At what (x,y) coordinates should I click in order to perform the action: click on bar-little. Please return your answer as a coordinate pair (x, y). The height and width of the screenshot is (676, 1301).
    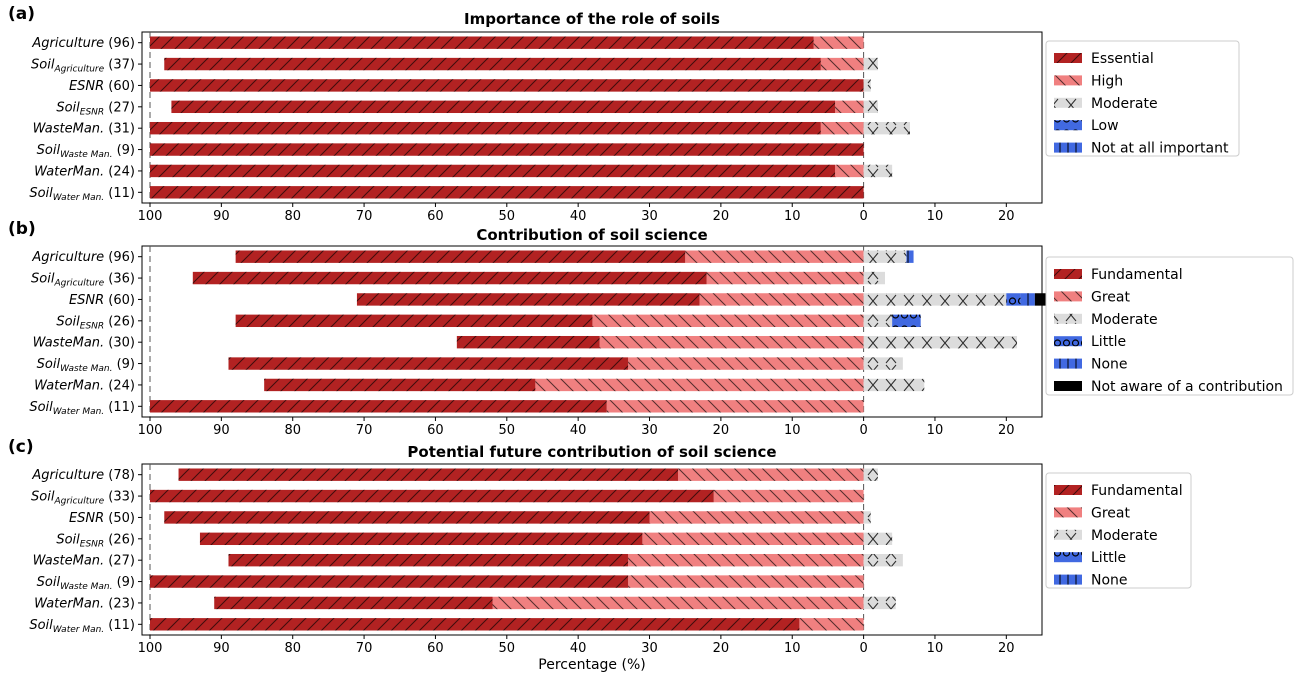
    Looking at the image, I should click on (1013, 299).